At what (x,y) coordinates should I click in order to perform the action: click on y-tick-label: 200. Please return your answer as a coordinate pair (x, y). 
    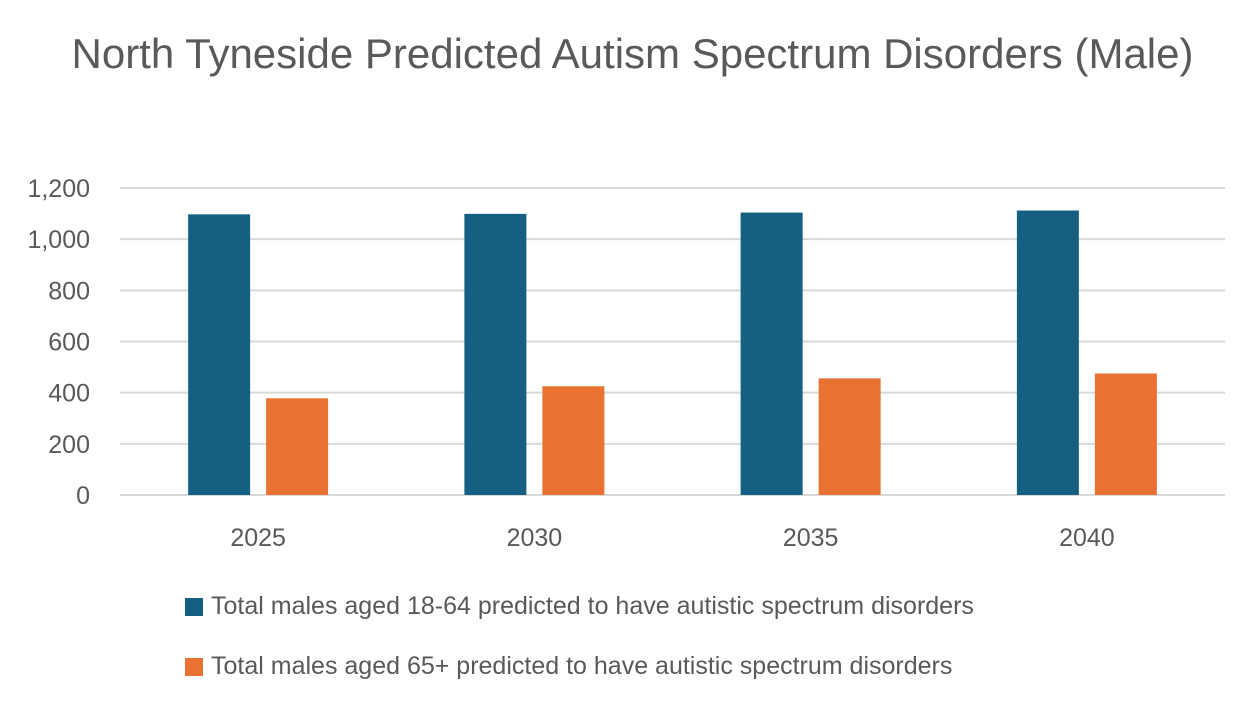
    Looking at the image, I should click on (69, 445).